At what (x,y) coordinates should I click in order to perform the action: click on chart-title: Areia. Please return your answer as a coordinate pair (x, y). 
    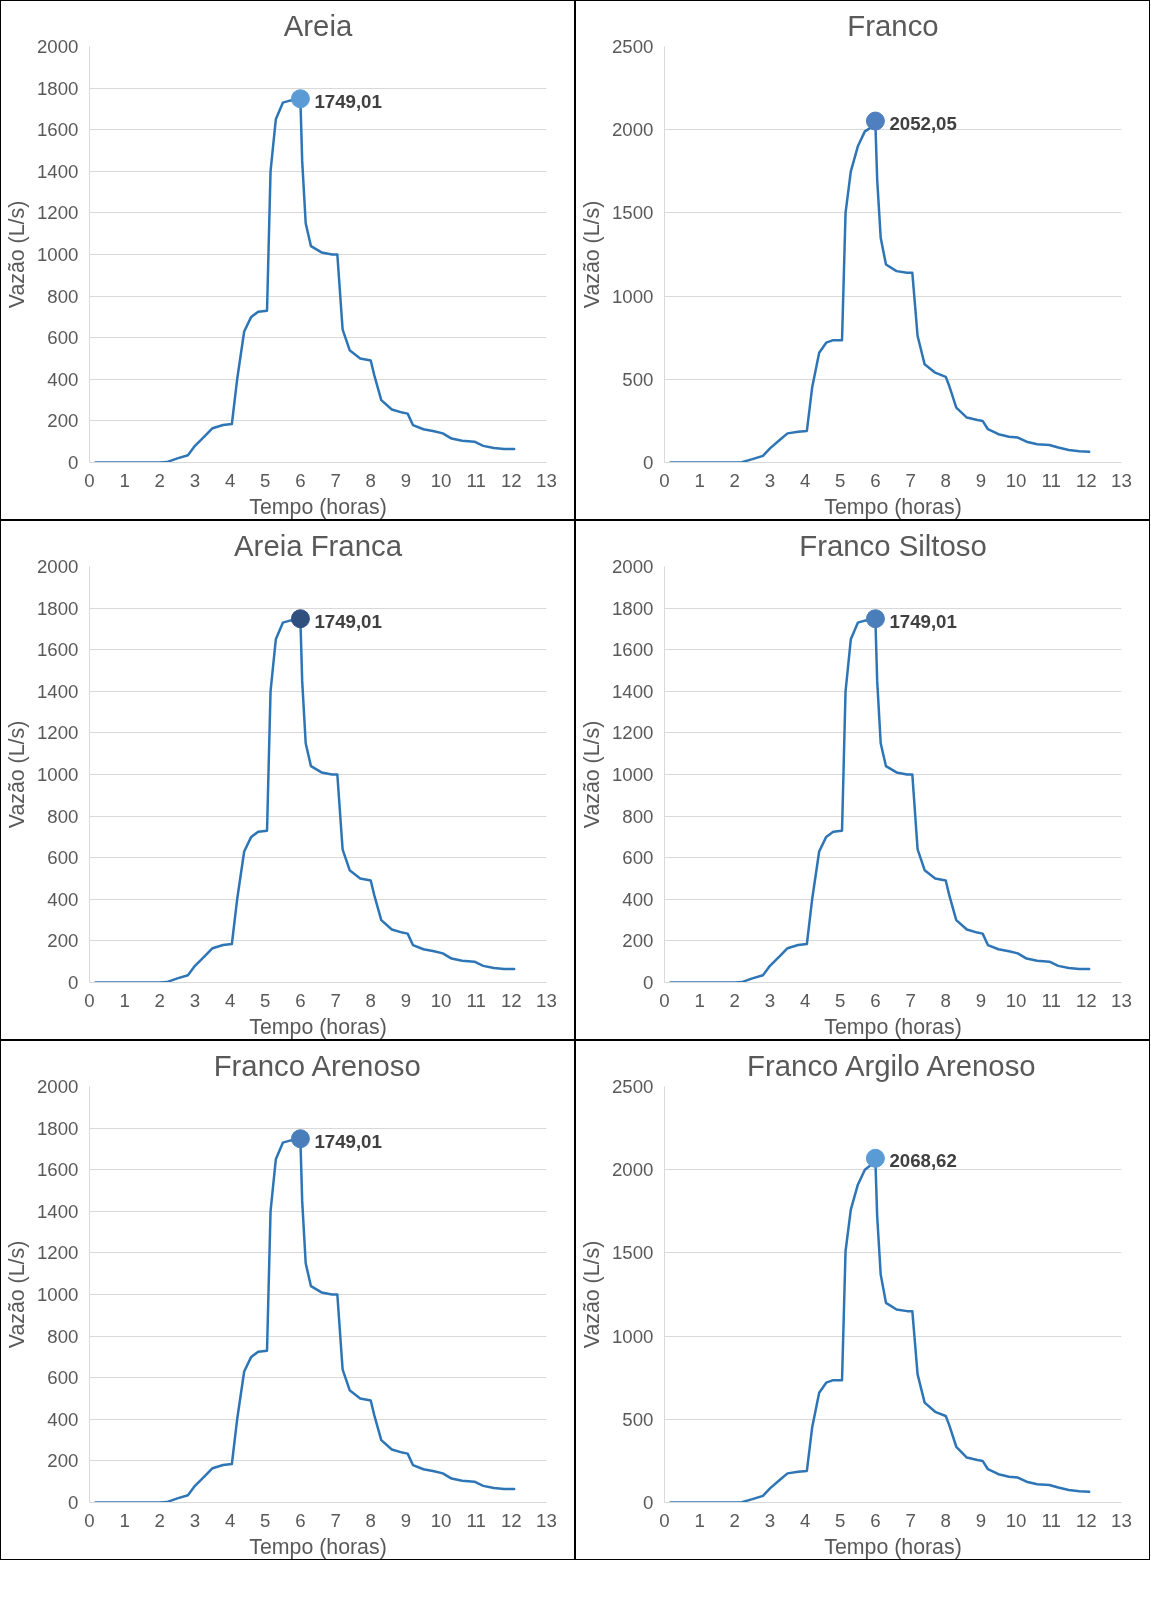
    Looking at the image, I should click on (318, 25).